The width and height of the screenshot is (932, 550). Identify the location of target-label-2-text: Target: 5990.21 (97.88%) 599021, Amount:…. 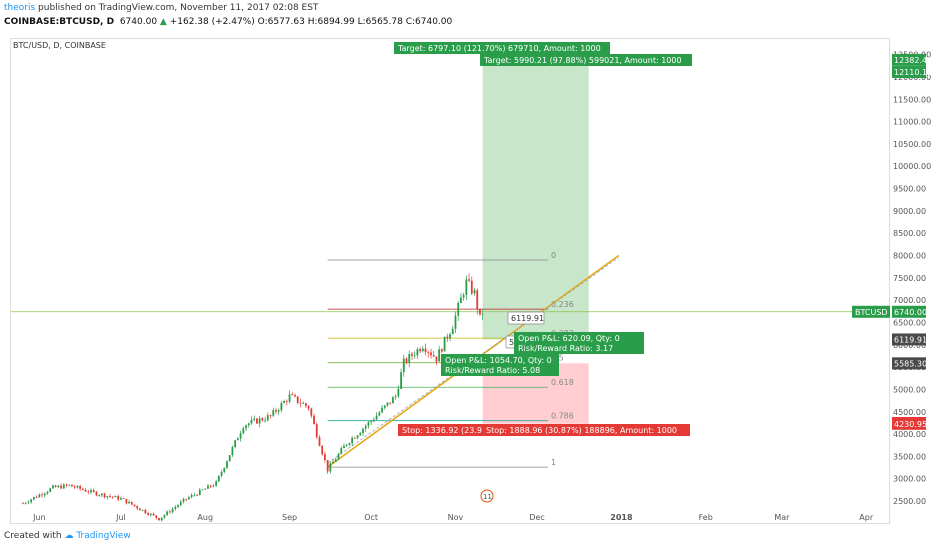
(582, 60).